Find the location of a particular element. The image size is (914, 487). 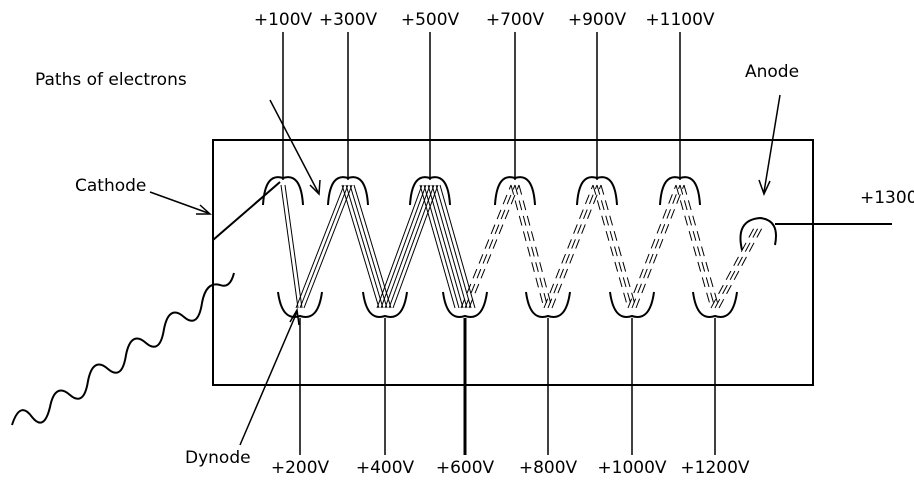

voltage-label: +600V is located at coordinates (465, 468).